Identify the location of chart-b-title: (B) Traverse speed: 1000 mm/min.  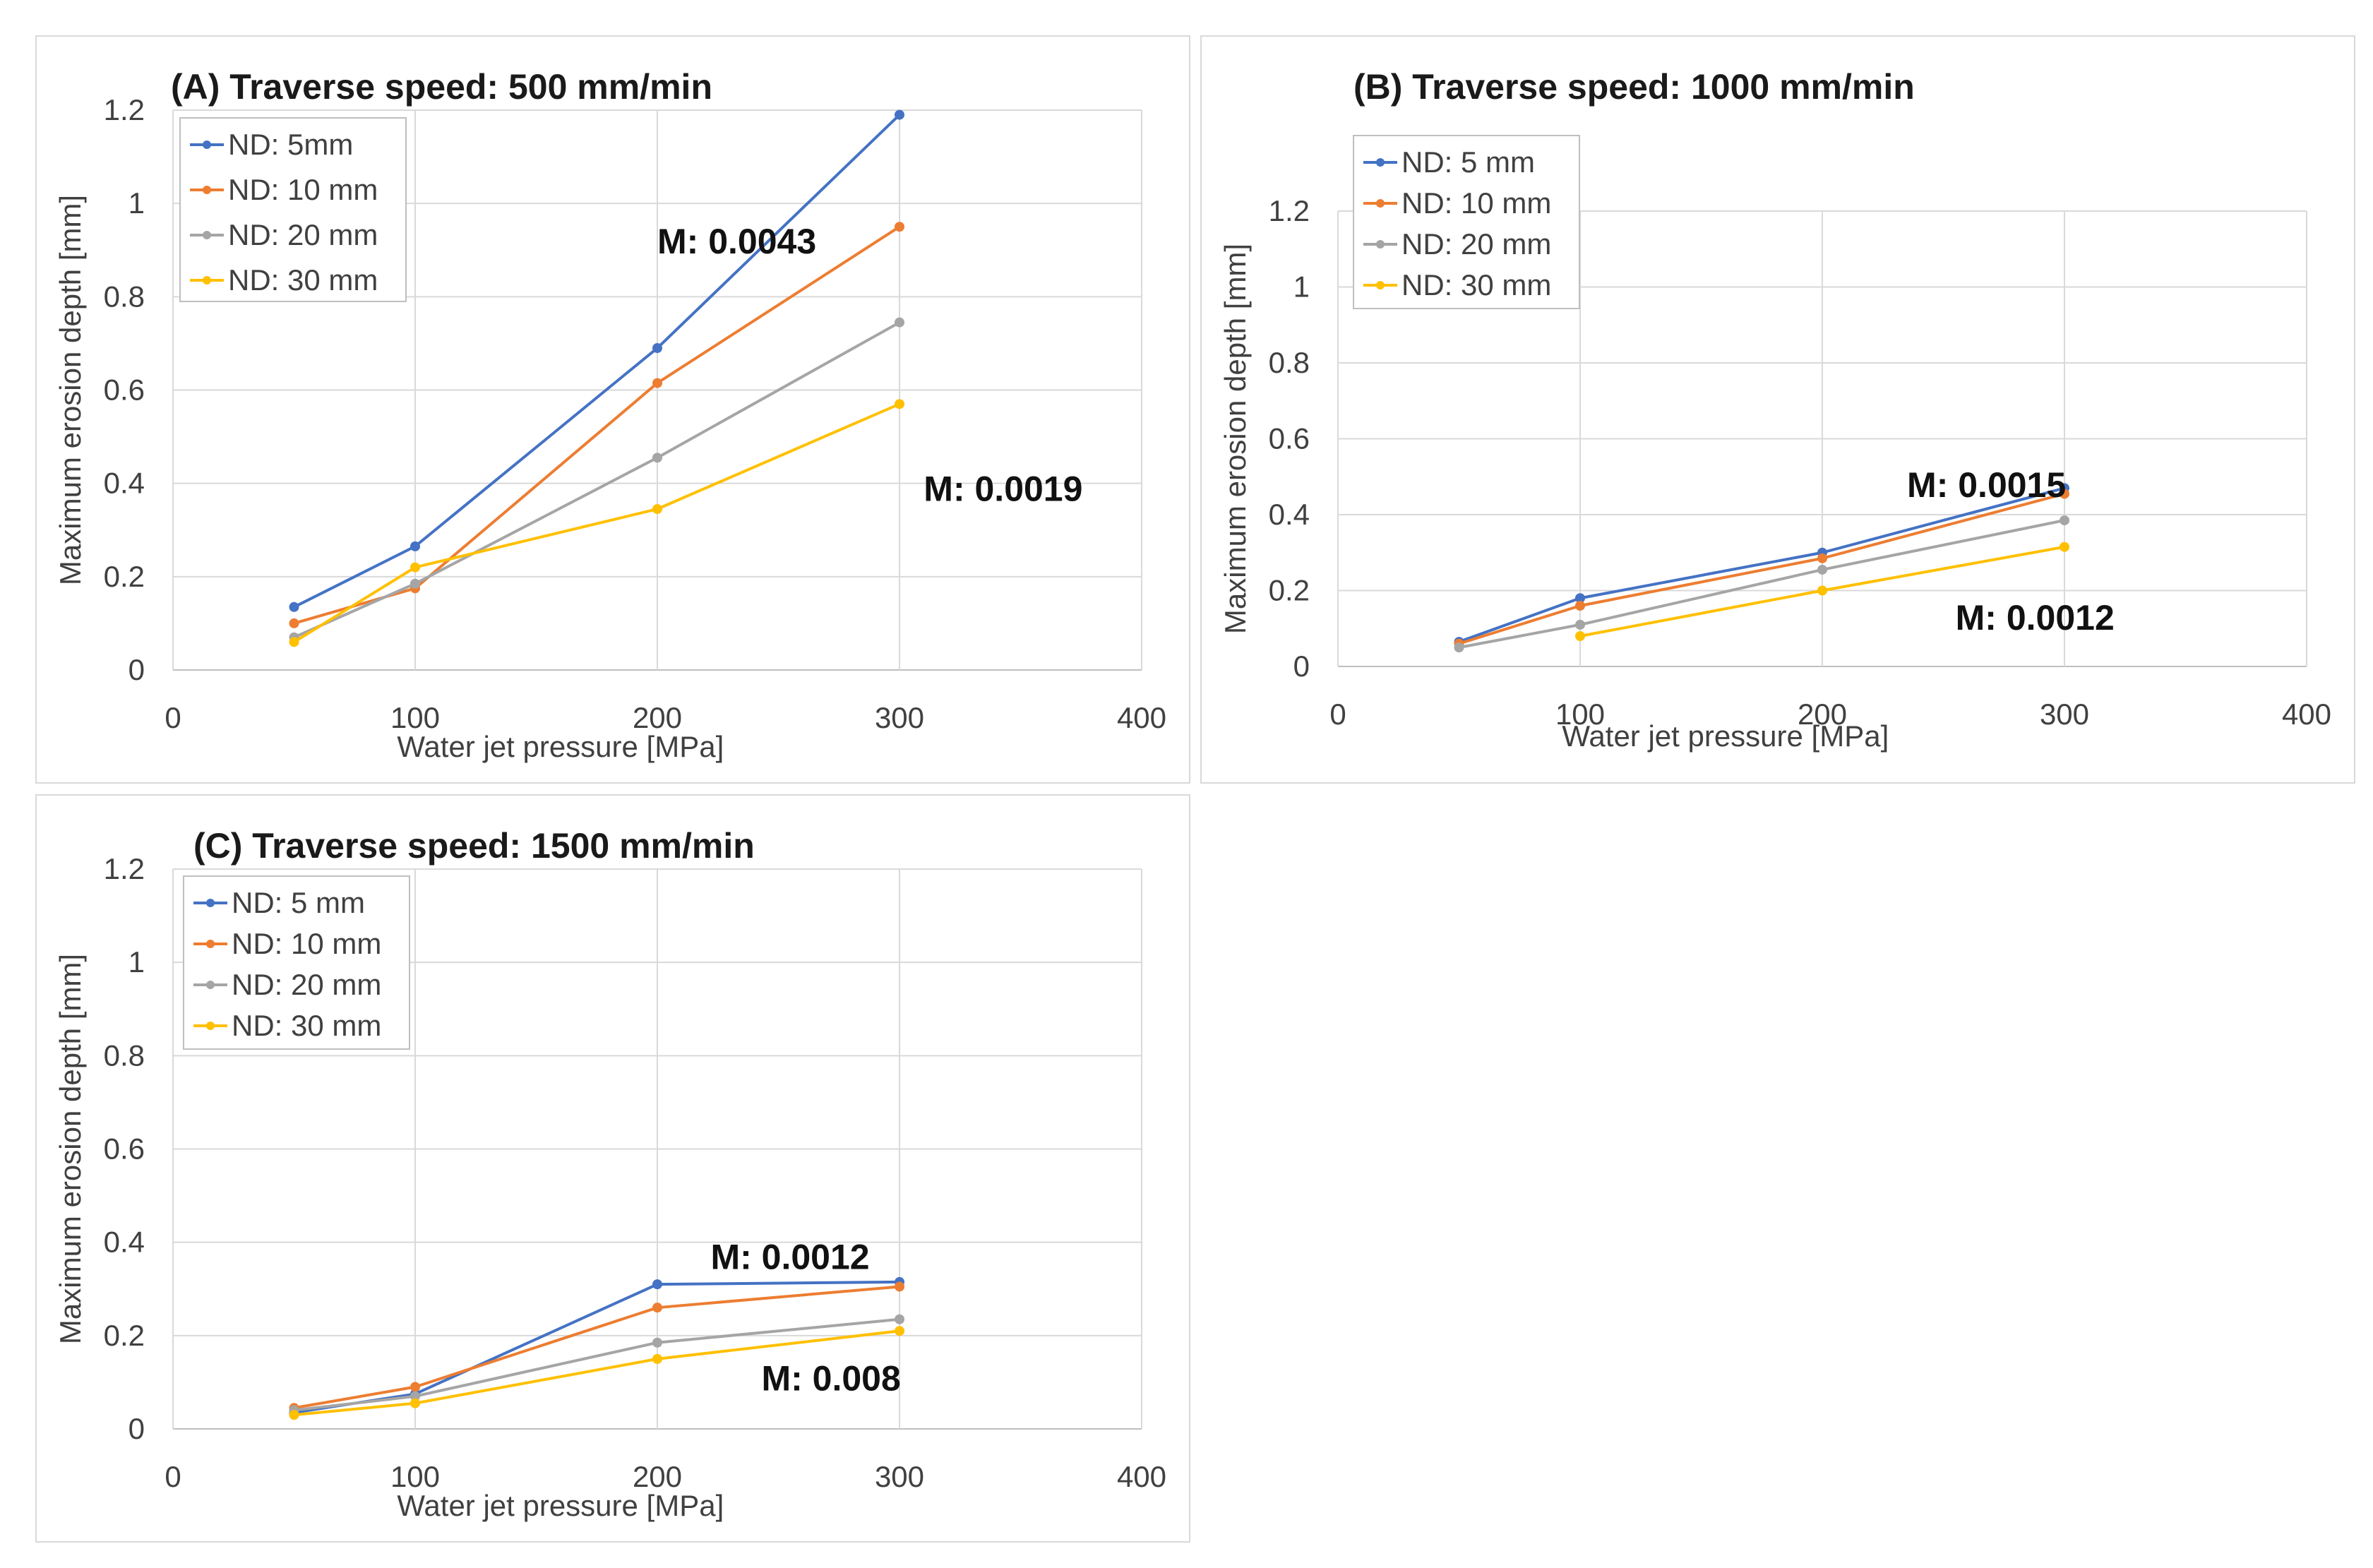
(1634, 87).